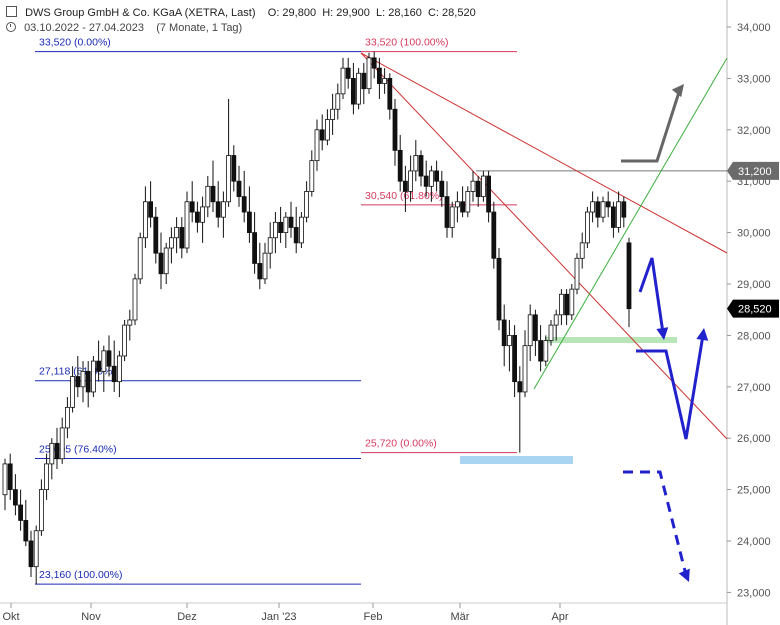 Image resolution: width=780 pixels, height=625 pixels. I want to click on y-tick-label: 33,000, so click(754, 79).